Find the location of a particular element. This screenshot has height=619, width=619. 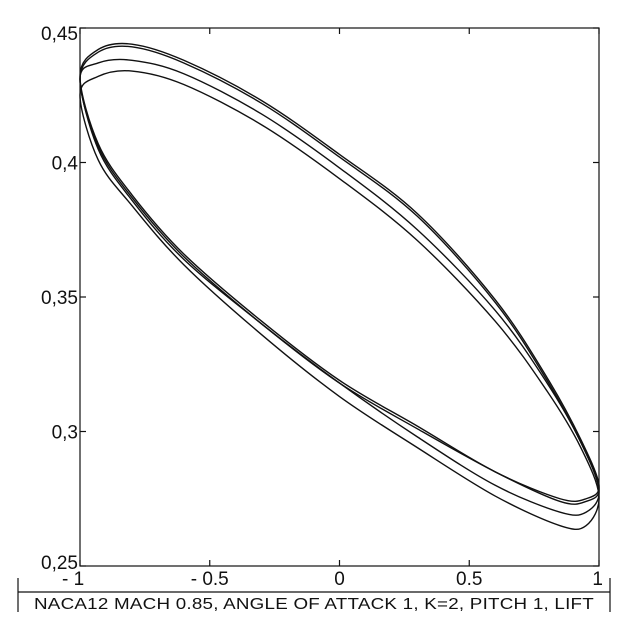

x-tick-label: 0 is located at coordinates (339, 579).